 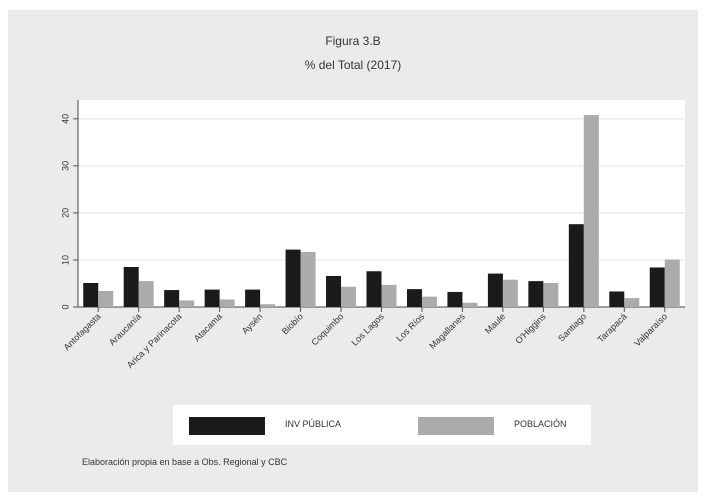 I want to click on x-tick-label: O'Higgins, so click(x=530, y=328).